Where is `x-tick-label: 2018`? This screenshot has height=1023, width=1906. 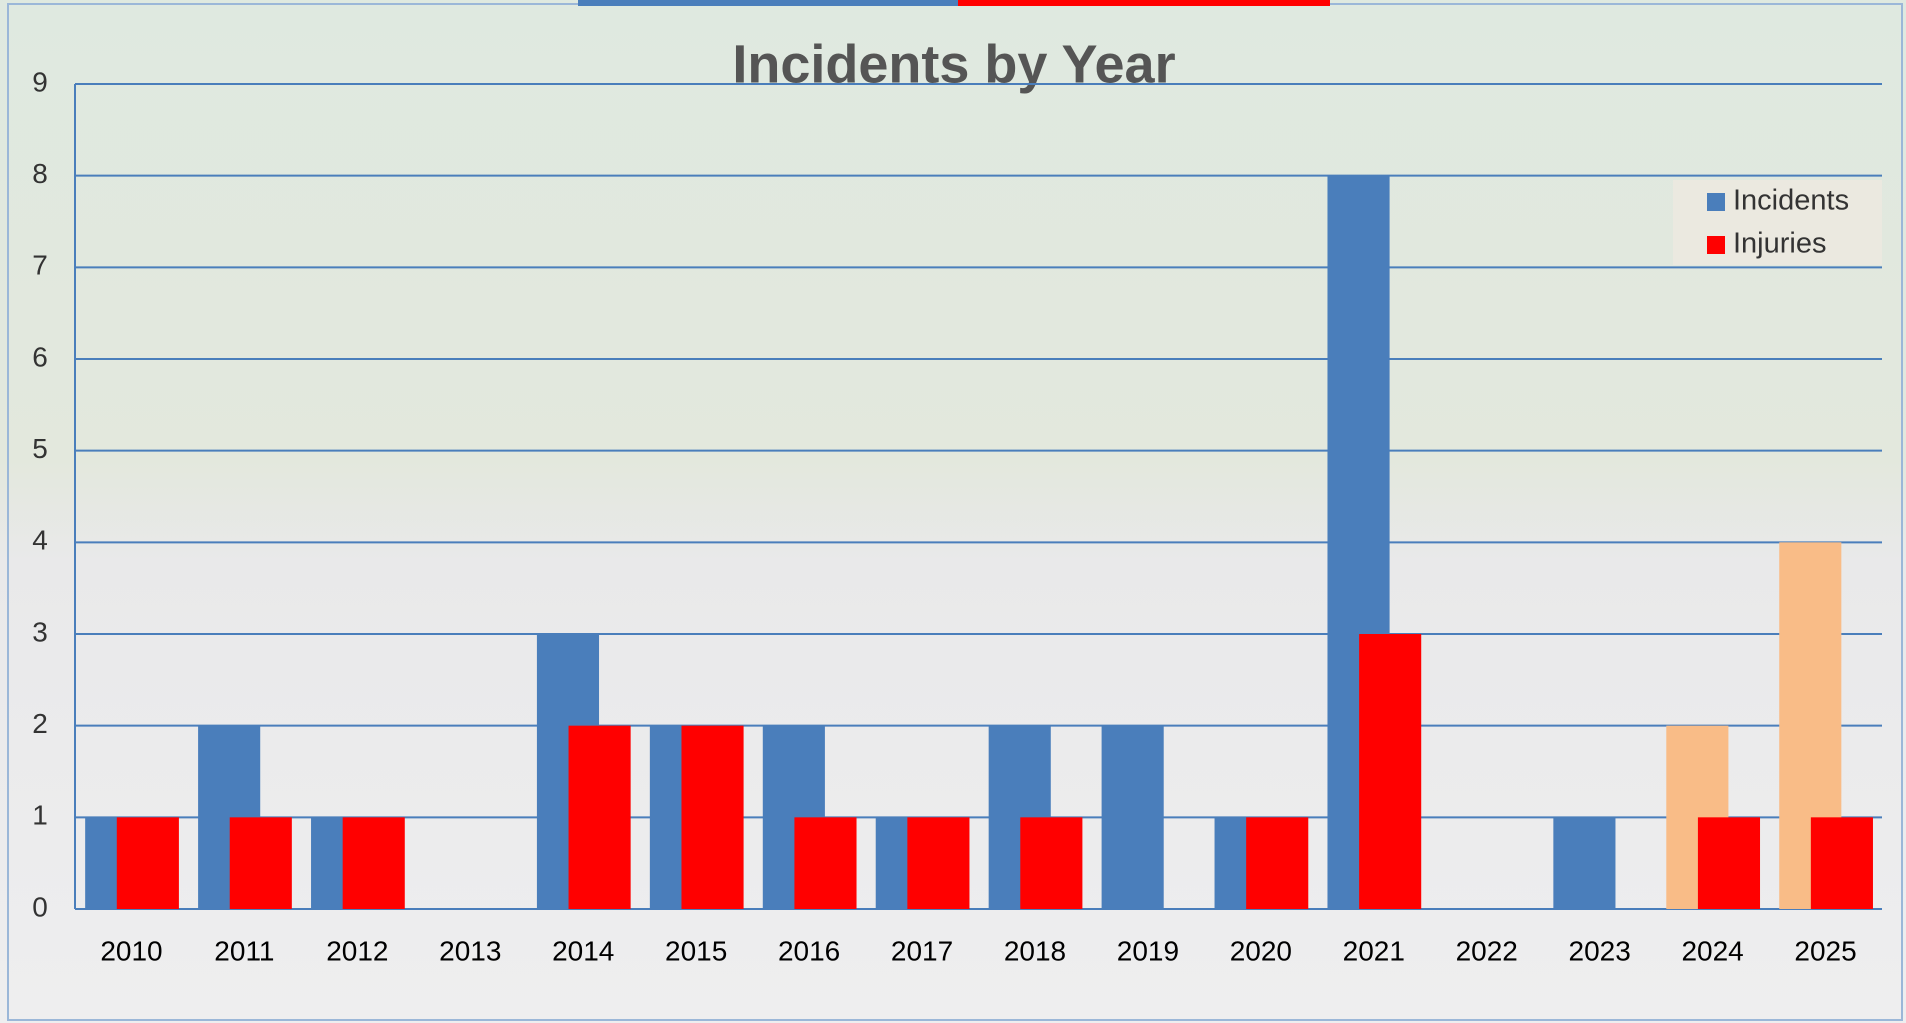 x-tick-label: 2018 is located at coordinates (1035, 950).